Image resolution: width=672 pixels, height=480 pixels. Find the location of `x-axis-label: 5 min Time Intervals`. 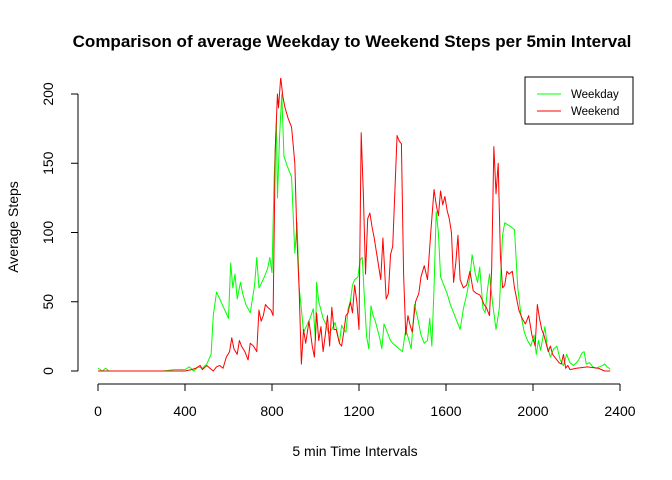

x-axis-label: 5 min Time Intervals is located at coordinates (354, 451).